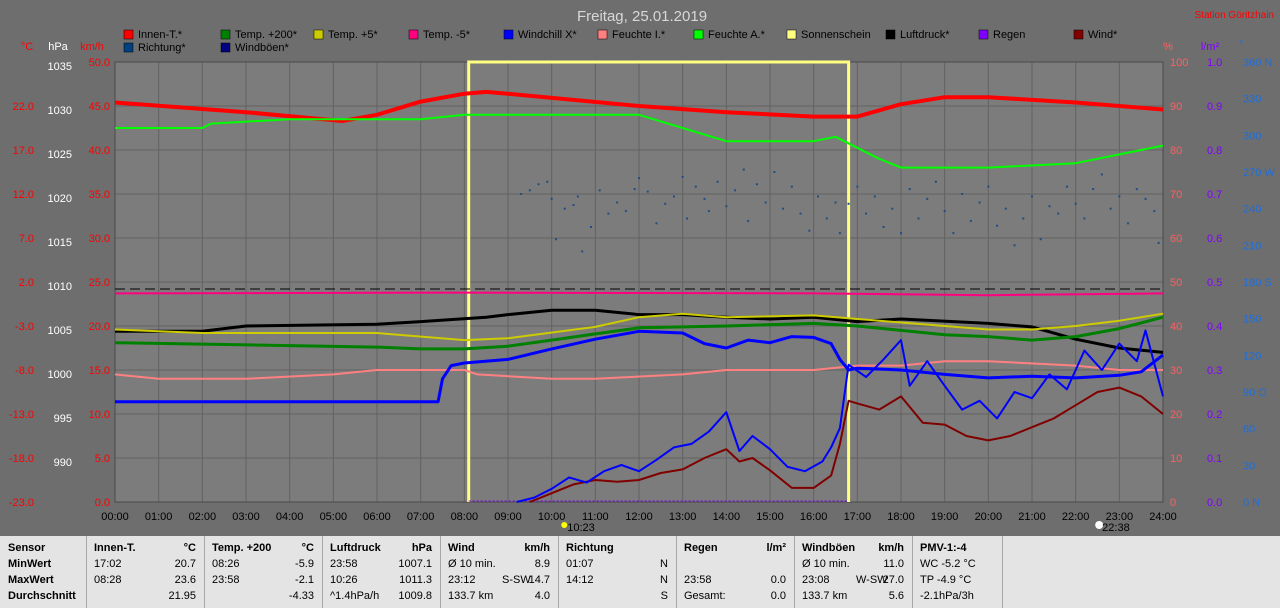  Describe the element at coordinates (1103, 35) in the screenshot. I see `legend-label-wind: Wind*` at that location.